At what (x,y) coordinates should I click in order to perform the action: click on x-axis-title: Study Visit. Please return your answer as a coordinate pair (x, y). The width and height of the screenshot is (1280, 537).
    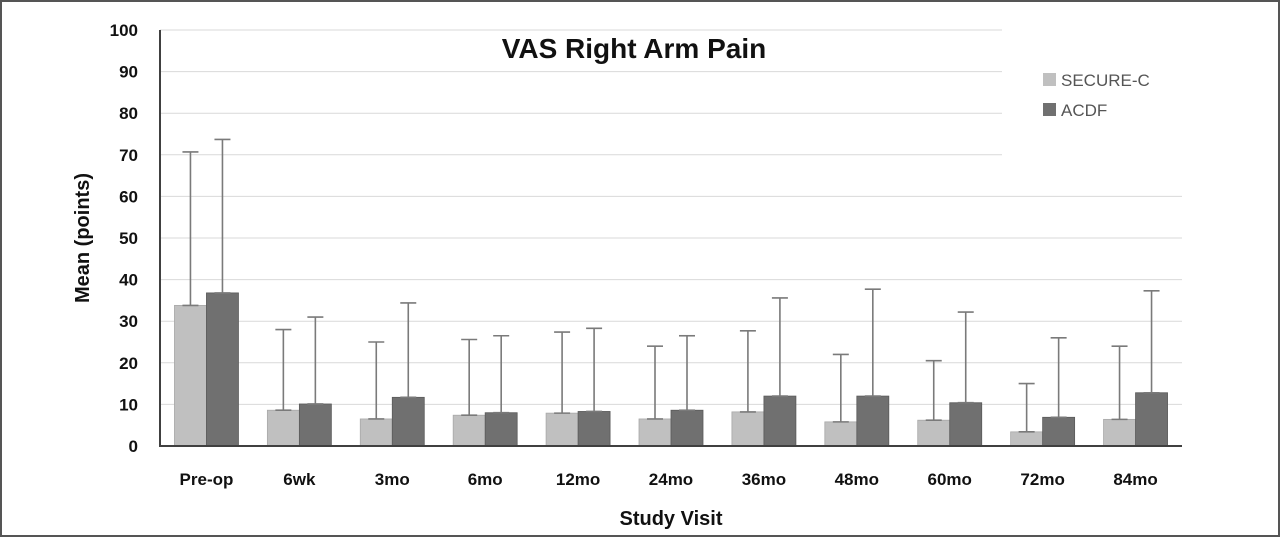
    Looking at the image, I should click on (671, 519).